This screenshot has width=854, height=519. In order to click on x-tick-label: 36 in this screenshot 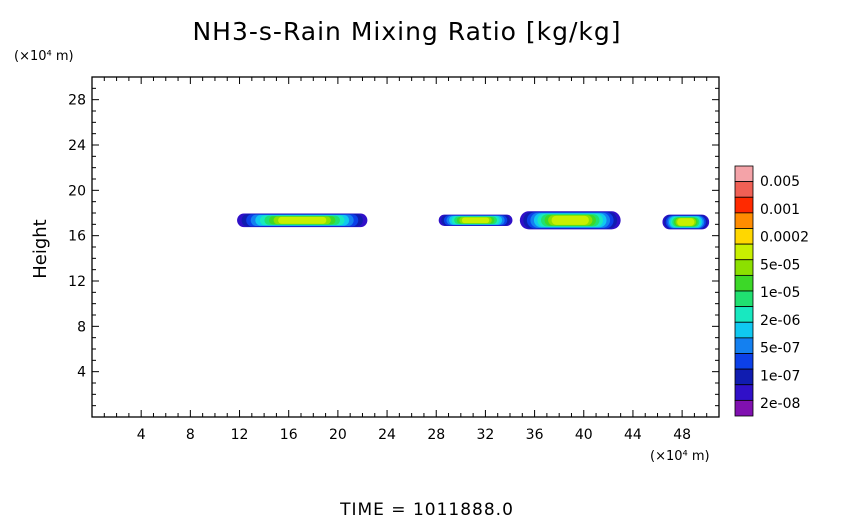, I will do `click(535, 435)`.